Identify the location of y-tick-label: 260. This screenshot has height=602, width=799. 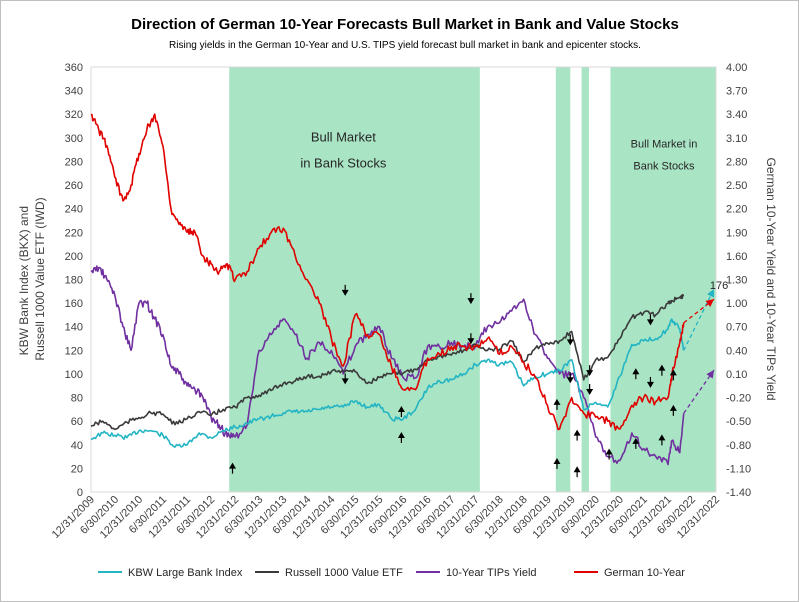
(74, 186).